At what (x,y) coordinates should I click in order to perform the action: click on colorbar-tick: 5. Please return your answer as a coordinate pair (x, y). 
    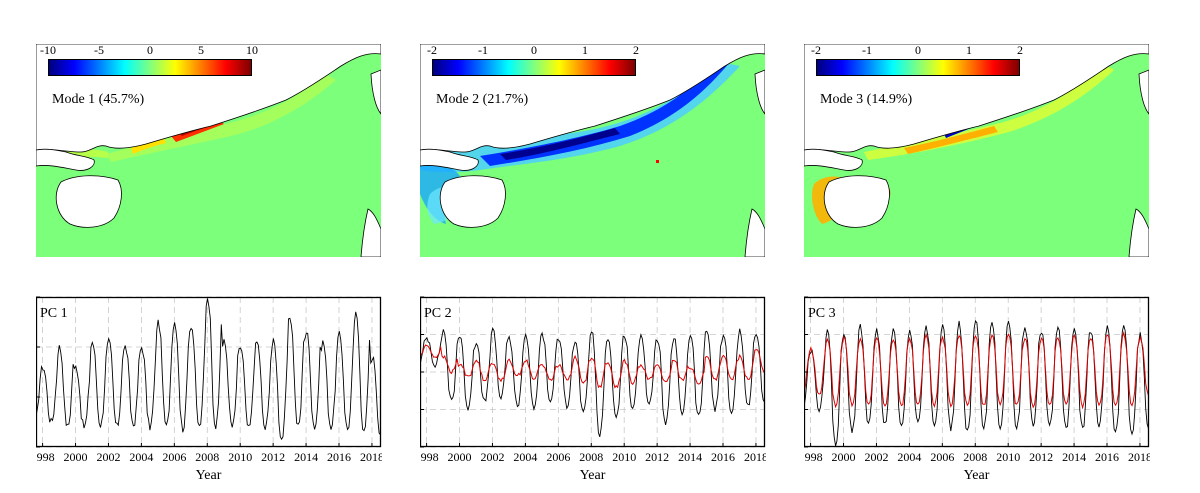
    Looking at the image, I should click on (201, 50).